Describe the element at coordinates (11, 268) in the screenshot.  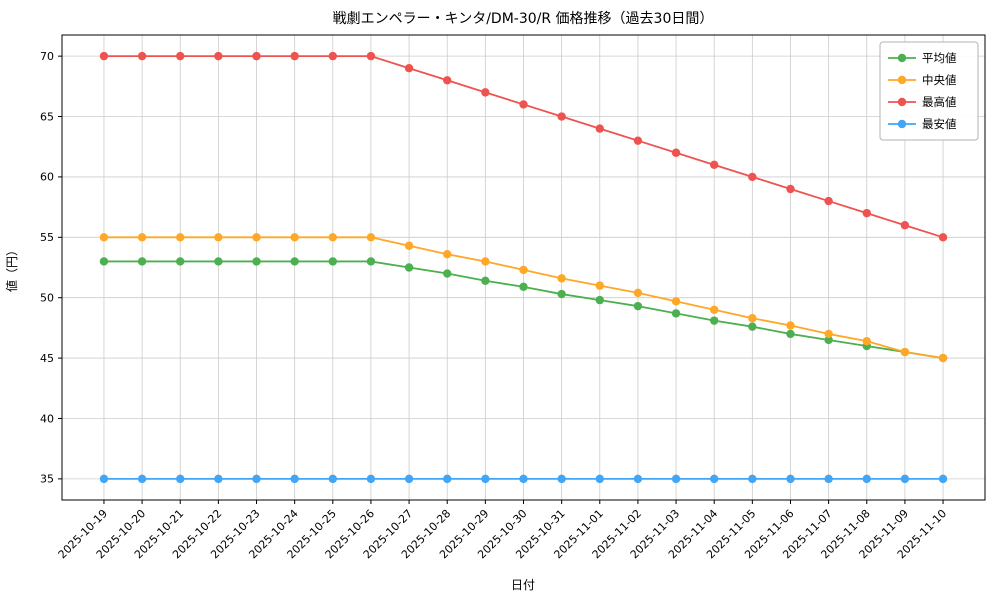
I see `y-axis-label: 値（円）` at that location.